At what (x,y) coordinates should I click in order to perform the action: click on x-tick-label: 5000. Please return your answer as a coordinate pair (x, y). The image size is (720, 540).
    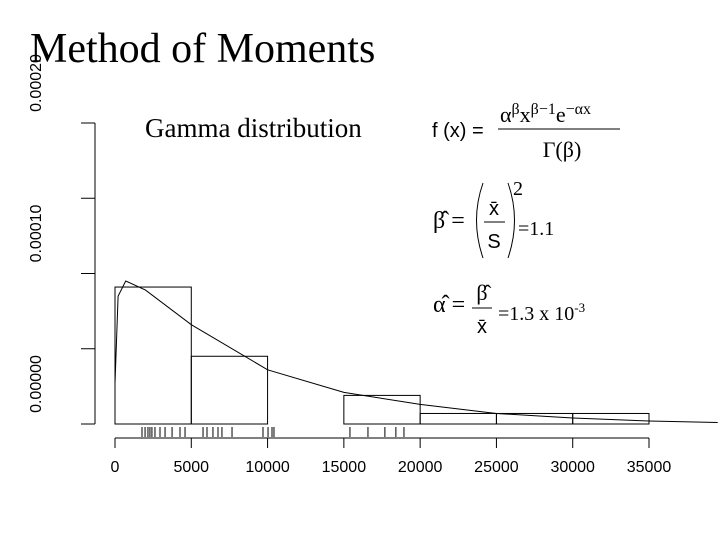
    Looking at the image, I should click on (191, 467).